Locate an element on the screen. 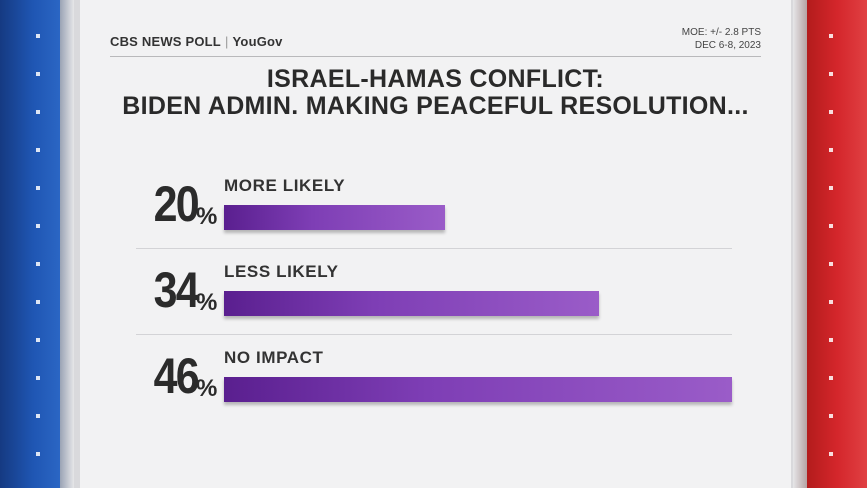 This screenshot has width=867, height=488. moe-text: MOE: +/- 2.8 PTS is located at coordinates (721, 32).